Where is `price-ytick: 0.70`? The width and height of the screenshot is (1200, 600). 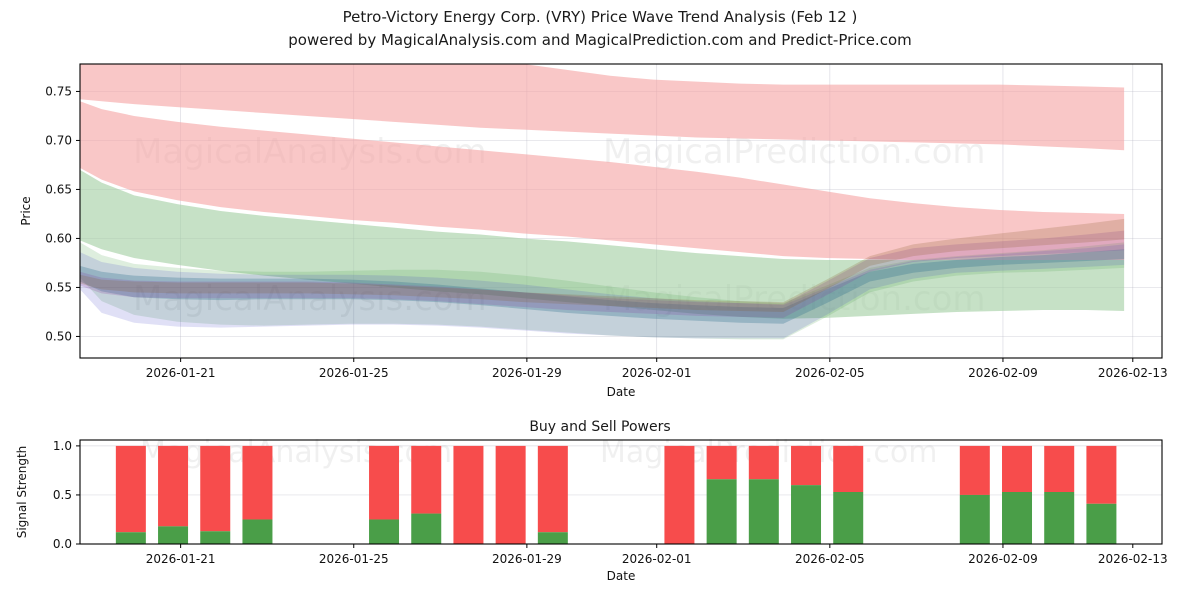
price-ytick: 0.70 is located at coordinates (58, 140).